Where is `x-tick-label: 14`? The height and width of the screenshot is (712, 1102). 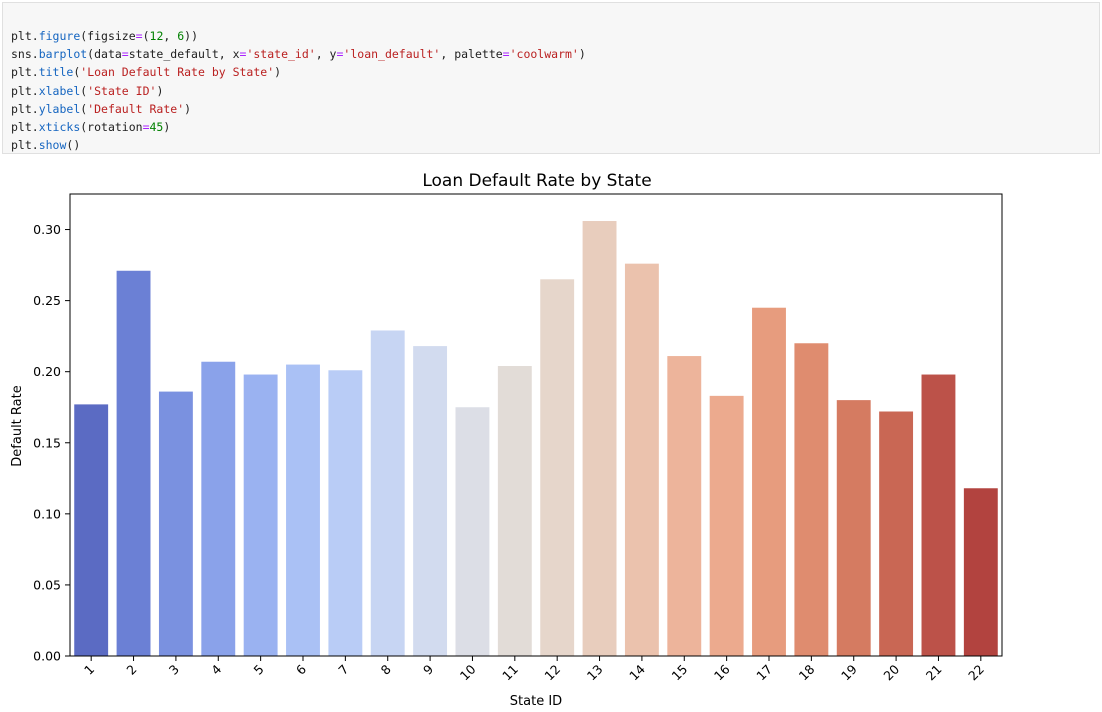 x-tick-label: 14 is located at coordinates (637, 672).